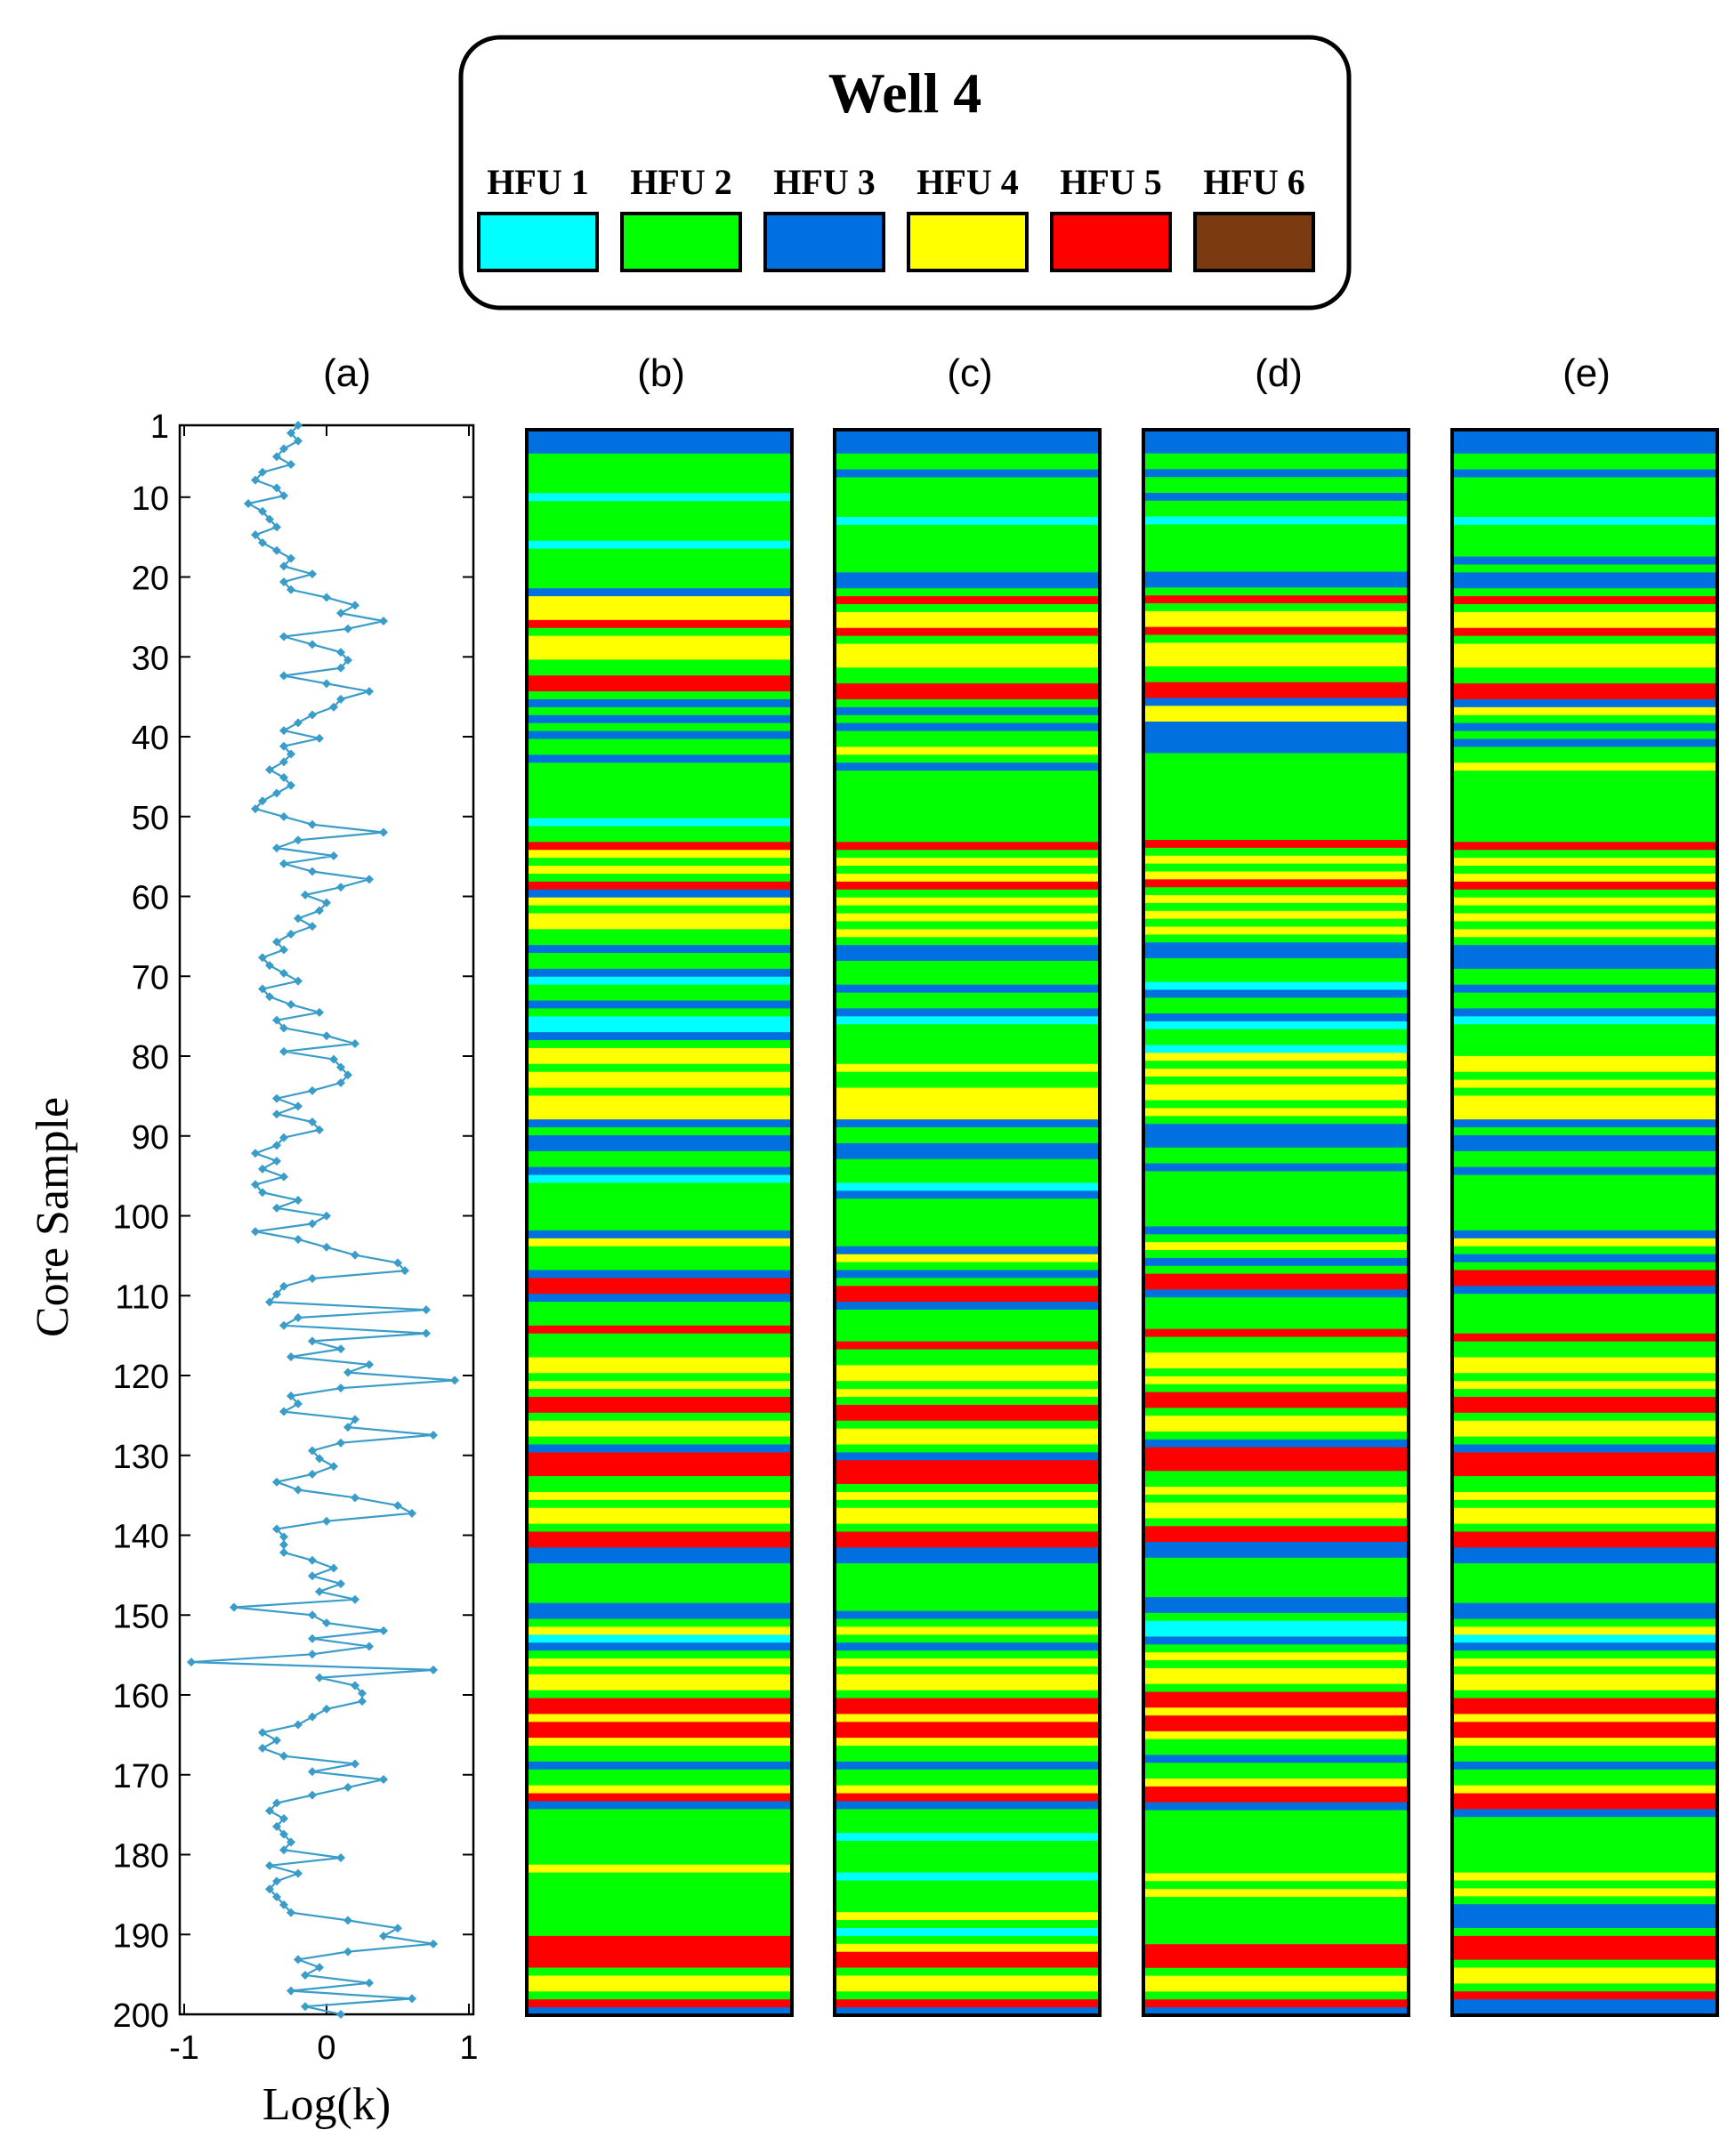 Image resolution: width=1736 pixels, height=2130 pixels. I want to click on y-tick-label: 110, so click(142, 1297).